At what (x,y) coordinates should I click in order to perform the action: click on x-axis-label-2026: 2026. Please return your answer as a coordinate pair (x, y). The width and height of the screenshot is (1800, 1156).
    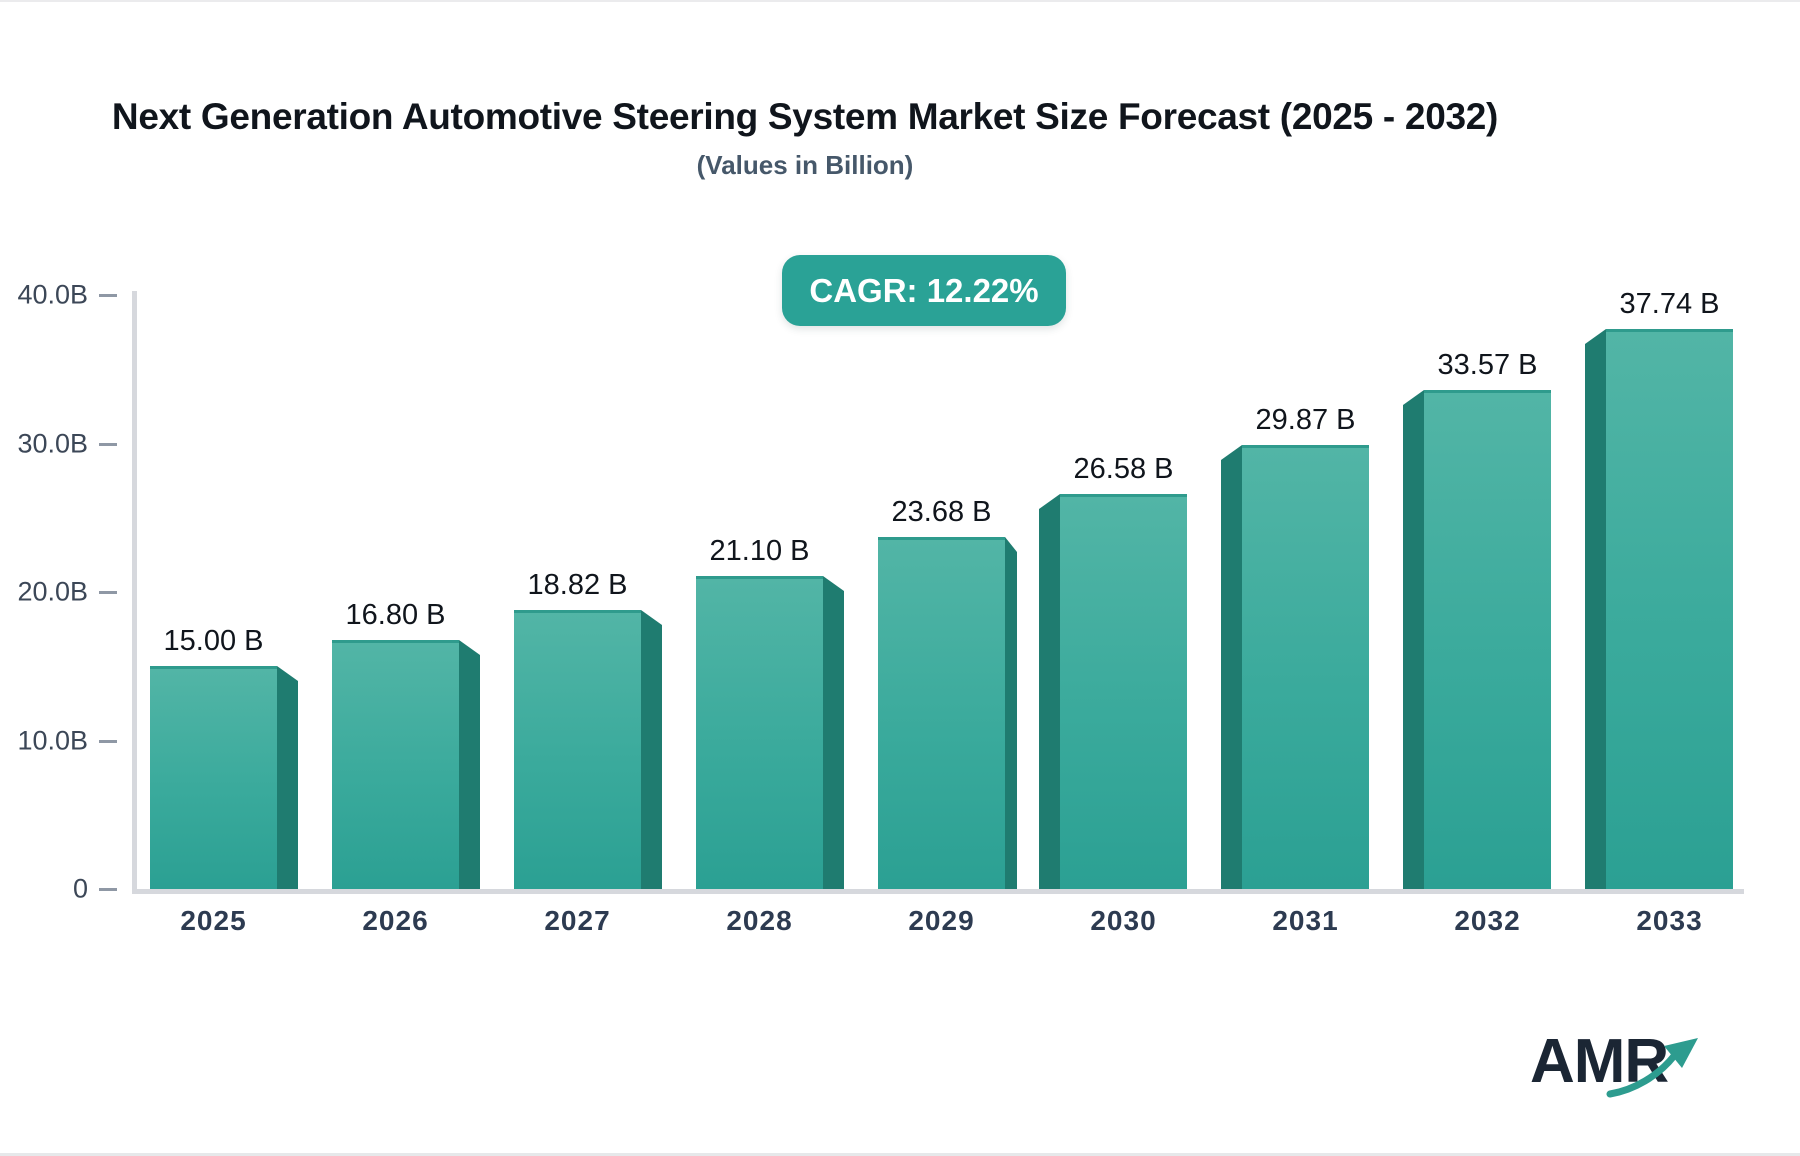
    Looking at the image, I should click on (395, 920).